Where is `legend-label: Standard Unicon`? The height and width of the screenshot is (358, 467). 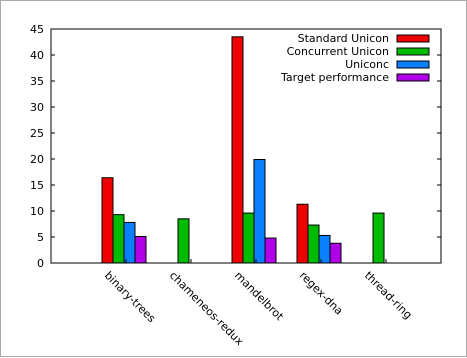
legend-label: Standard Unicon is located at coordinates (343, 38).